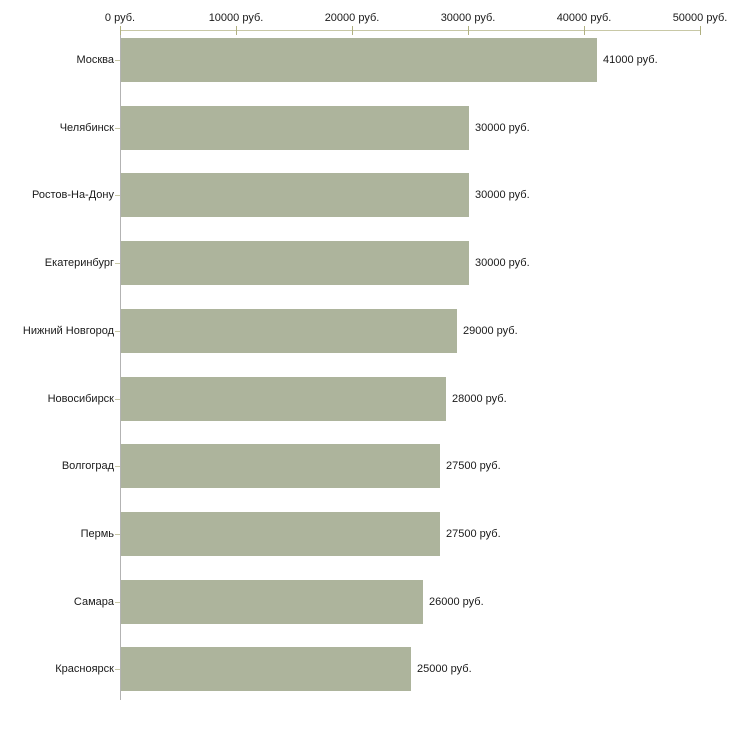 The height and width of the screenshot is (730, 730). What do you see at coordinates (490, 331) in the screenshot?
I see `value-label: 29000 руб.` at bounding box center [490, 331].